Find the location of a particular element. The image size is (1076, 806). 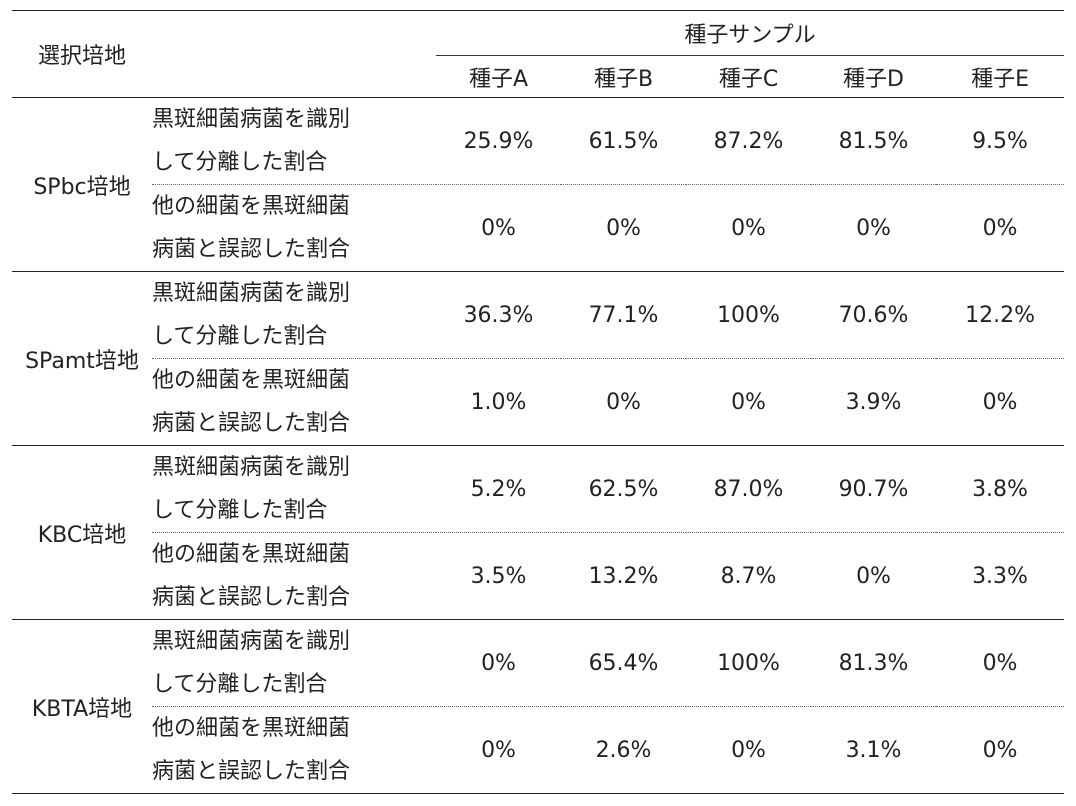

table-row: 他の細菌を黒斑細菌 病菌と誤認した割合 0% 0% 0% 0% 0% is located at coordinates (538, 228).